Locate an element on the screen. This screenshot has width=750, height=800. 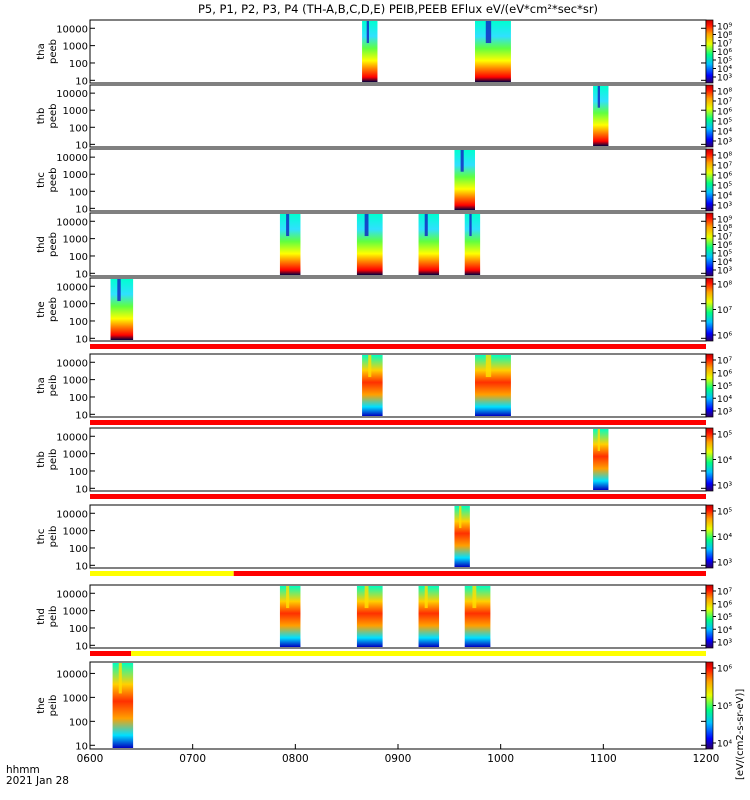
x-tick-label: 0800 is located at coordinates (295, 759).